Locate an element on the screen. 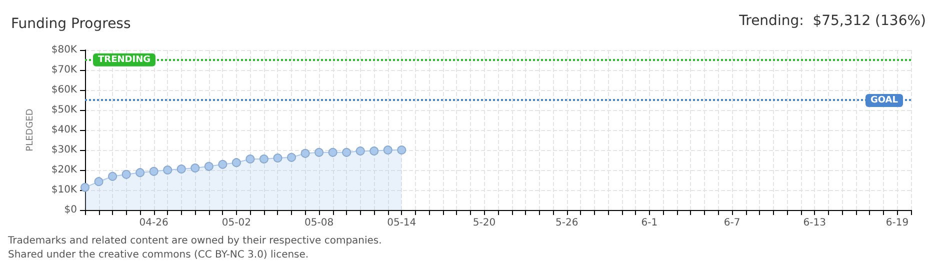 This screenshot has width=940, height=270. x-tick-label: 6-19 is located at coordinates (897, 223).